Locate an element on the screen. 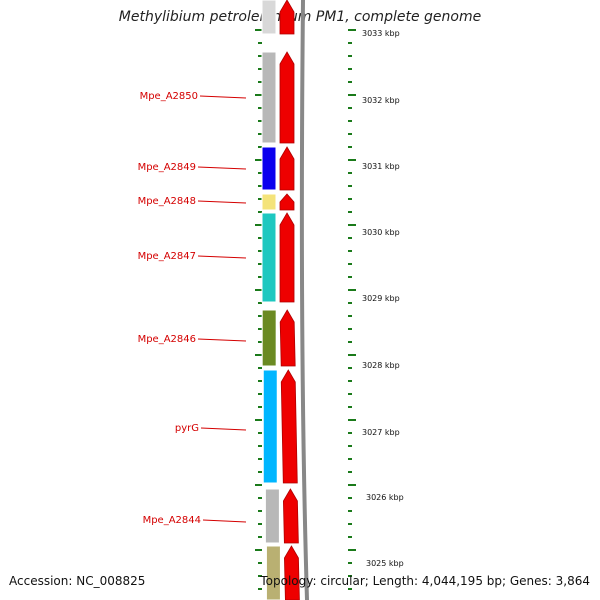 Image resolution: width=600 pixels, height=600 pixels. gene-color-blocks is located at coordinates (271, 300).